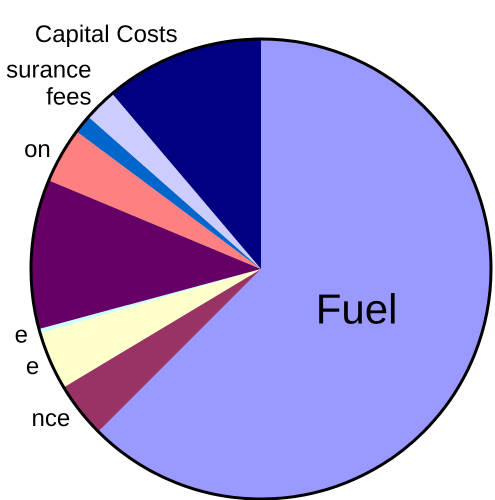  What do you see at coordinates (37, 149) in the screenshot?
I see `slice-label: on` at bounding box center [37, 149].